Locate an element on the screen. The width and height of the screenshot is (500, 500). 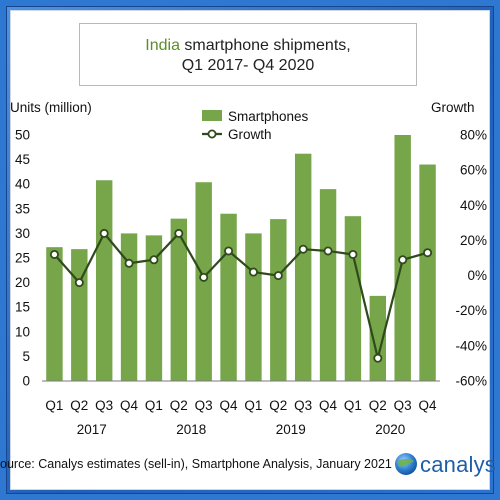
y2-tick-label: -60% is located at coordinates (471, 381).